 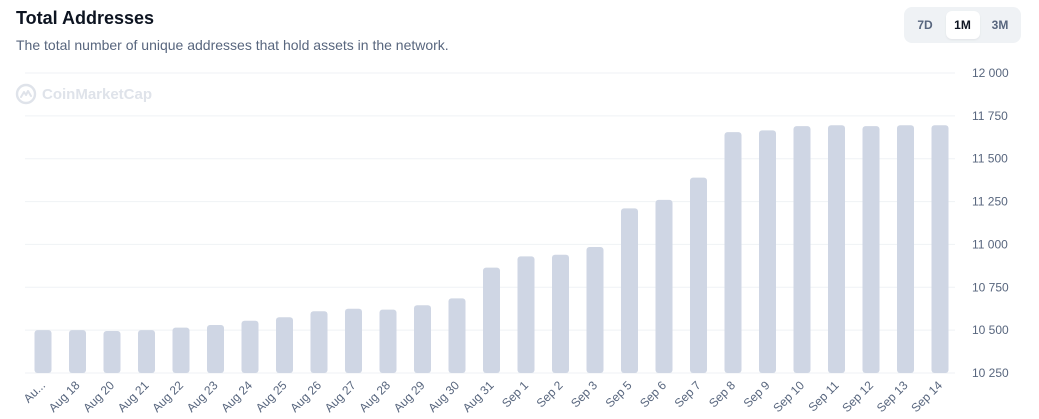 What do you see at coordinates (925, 25) in the screenshot?
I see `range-7d-button: 7D` at bounding box center [925, 25].